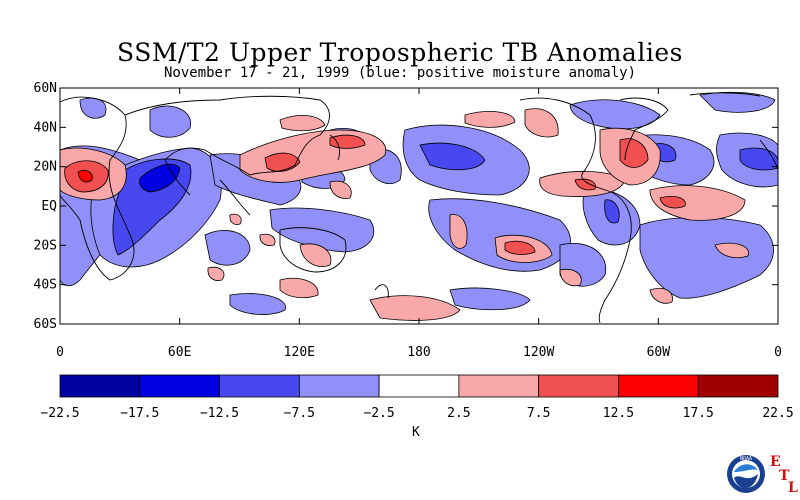 The width and height of the screenshot is (800, 500). What do you see at coordinates (299, 413) in the screenshot?
I see `colorbar-tick-label: −7.5` at bounding box center [299, 413].